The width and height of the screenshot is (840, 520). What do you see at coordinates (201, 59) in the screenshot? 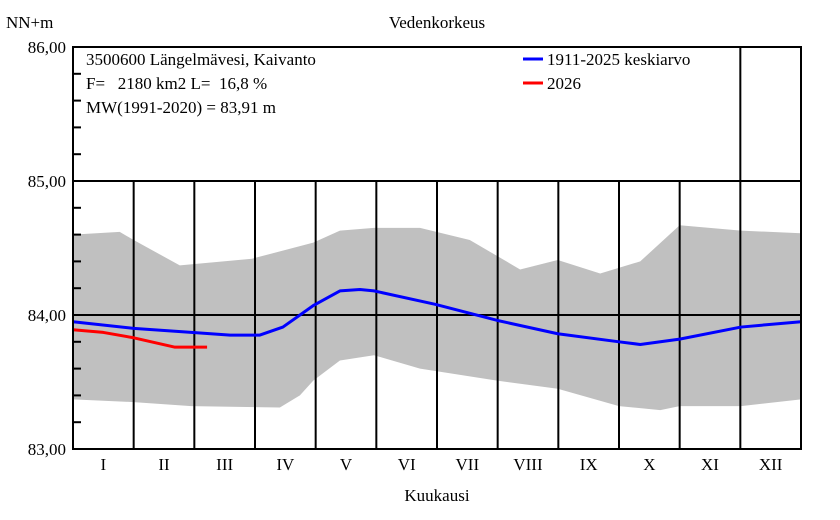
I see `info-line-station: 3500600 Längelmävesi, Kaivanto` at bounding box center [201, 59].